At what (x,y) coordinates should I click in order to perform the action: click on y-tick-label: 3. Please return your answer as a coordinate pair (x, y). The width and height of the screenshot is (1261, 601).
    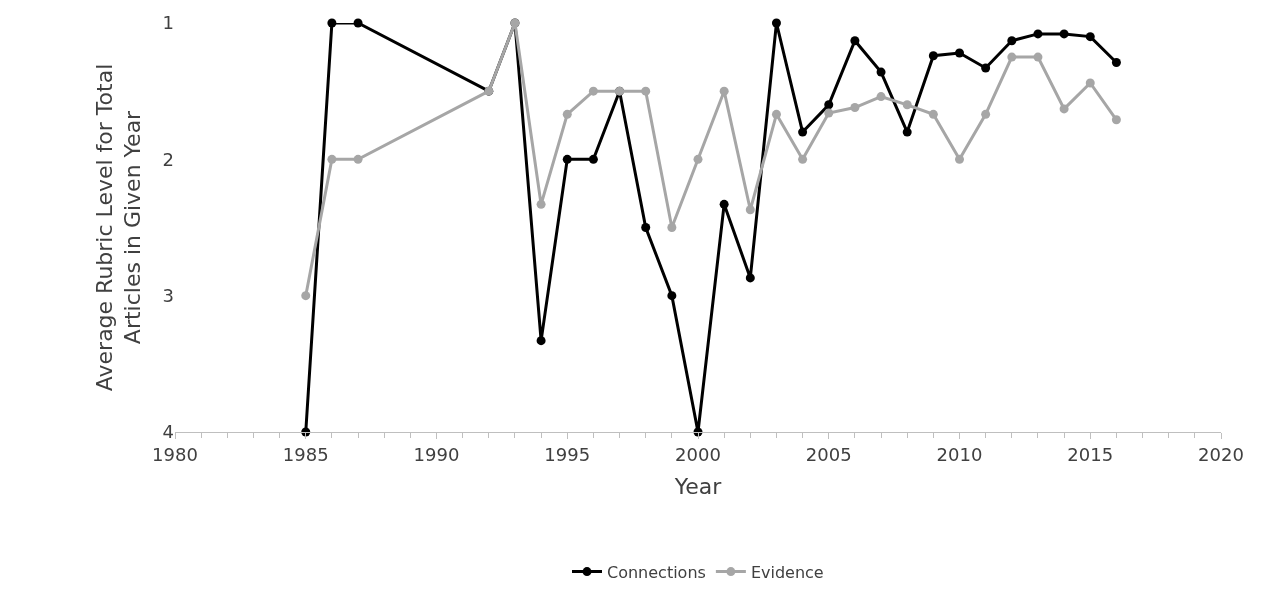
    Looking at the image, I should click on (168, 295).